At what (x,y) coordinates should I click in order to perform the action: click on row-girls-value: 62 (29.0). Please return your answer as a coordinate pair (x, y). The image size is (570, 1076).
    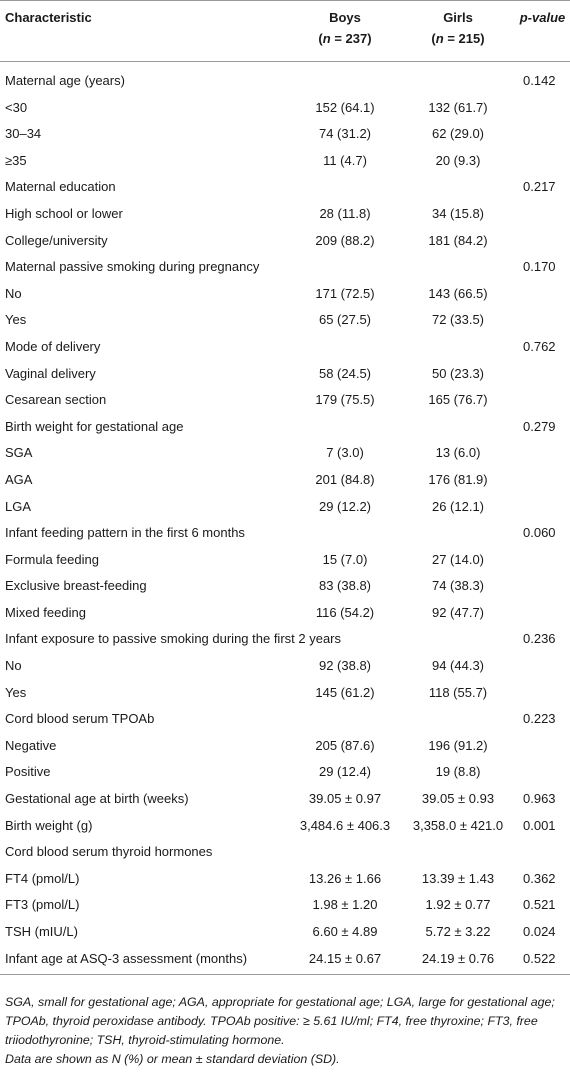
    Looking at the image, I should click on (458, 134).